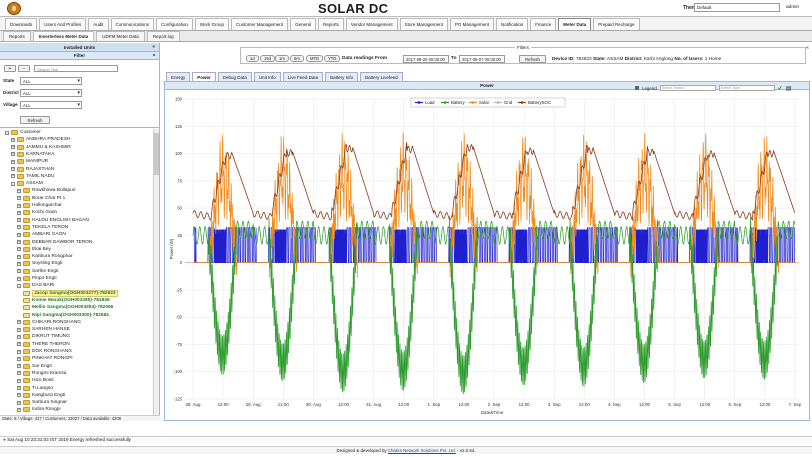  What do you see at coordinates (21, 24) in the screenshot?
I see `menu-tab: Downloads` at bounding box center [21, 24].